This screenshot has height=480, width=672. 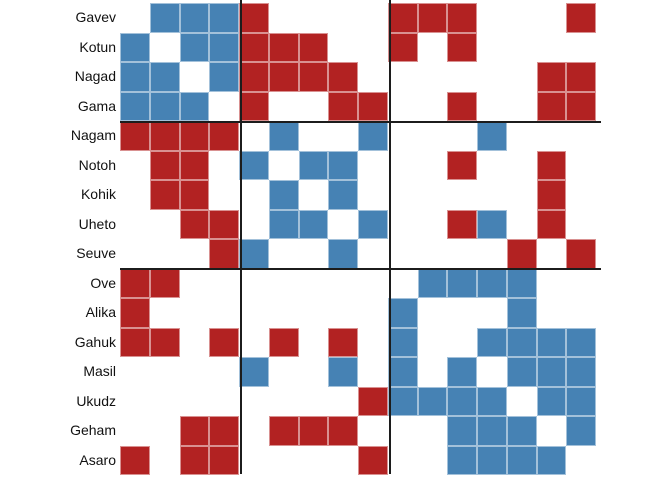 I want to click on row-label-uheto: Uheto, so click(x=97, y=223).